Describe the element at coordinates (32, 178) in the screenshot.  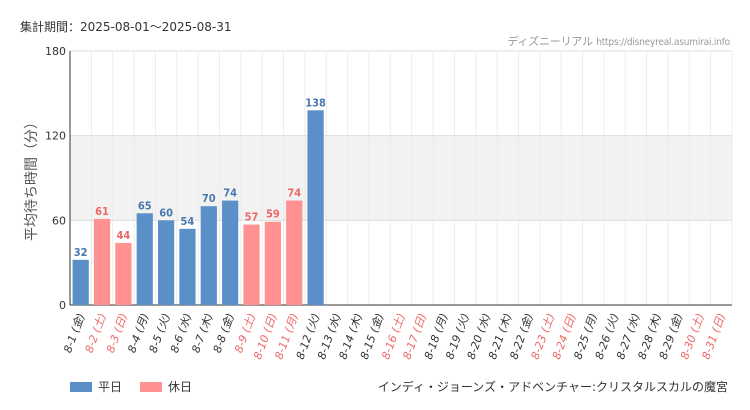
I see `y-axis-title: 平均待ち時間（分）` at that location.